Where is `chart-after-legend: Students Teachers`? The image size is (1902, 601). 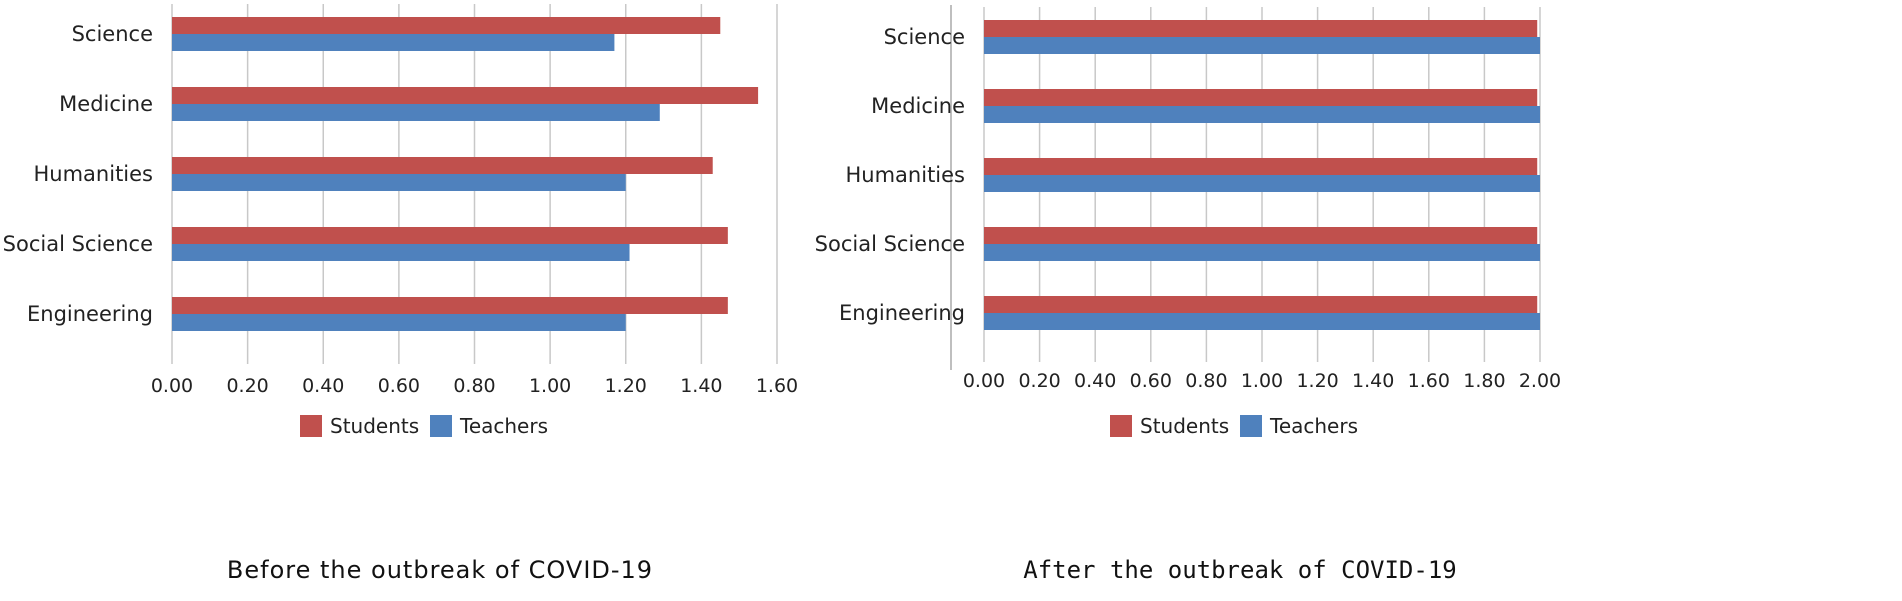
chart-after-legend: Students Teachers is located at coordinates (1234, 426).